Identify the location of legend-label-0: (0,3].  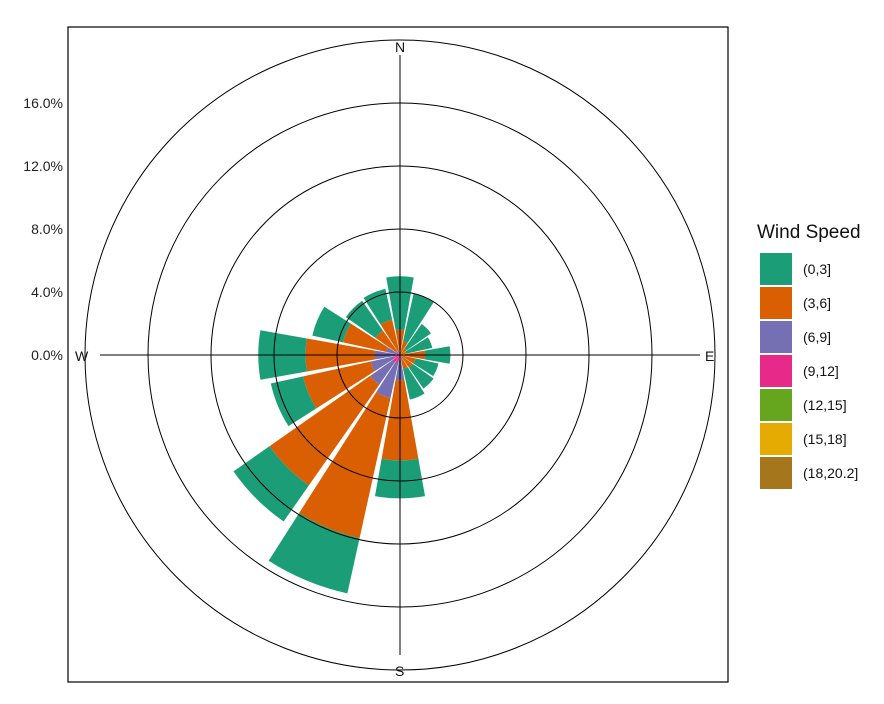
(817, 269).